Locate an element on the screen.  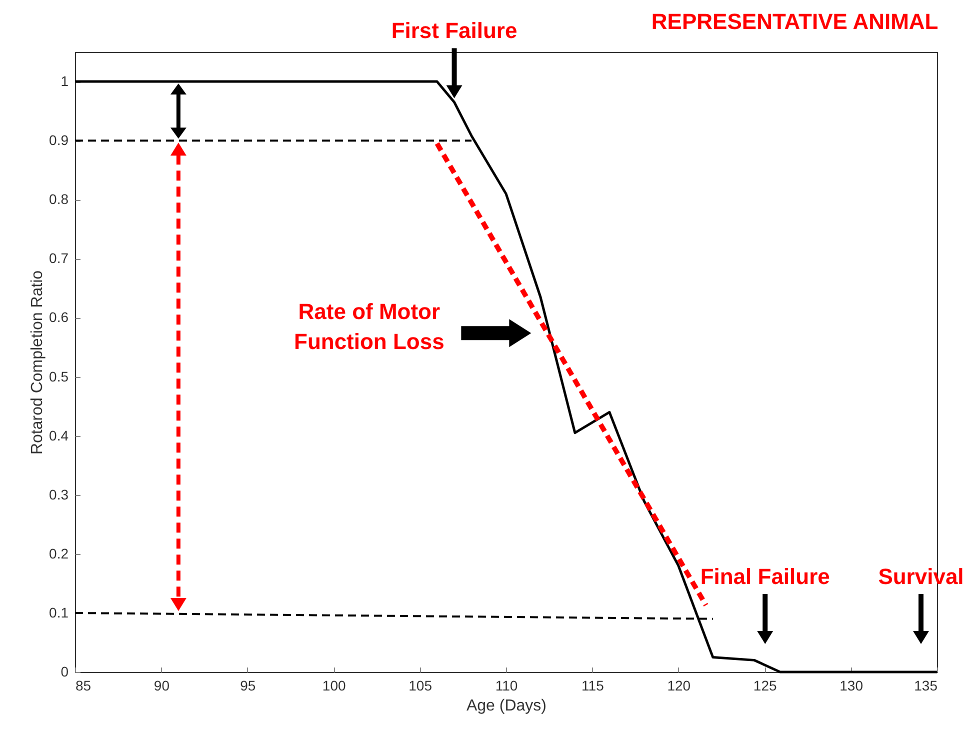
x-tick-label: 100 is located at coordinates (334, 686).